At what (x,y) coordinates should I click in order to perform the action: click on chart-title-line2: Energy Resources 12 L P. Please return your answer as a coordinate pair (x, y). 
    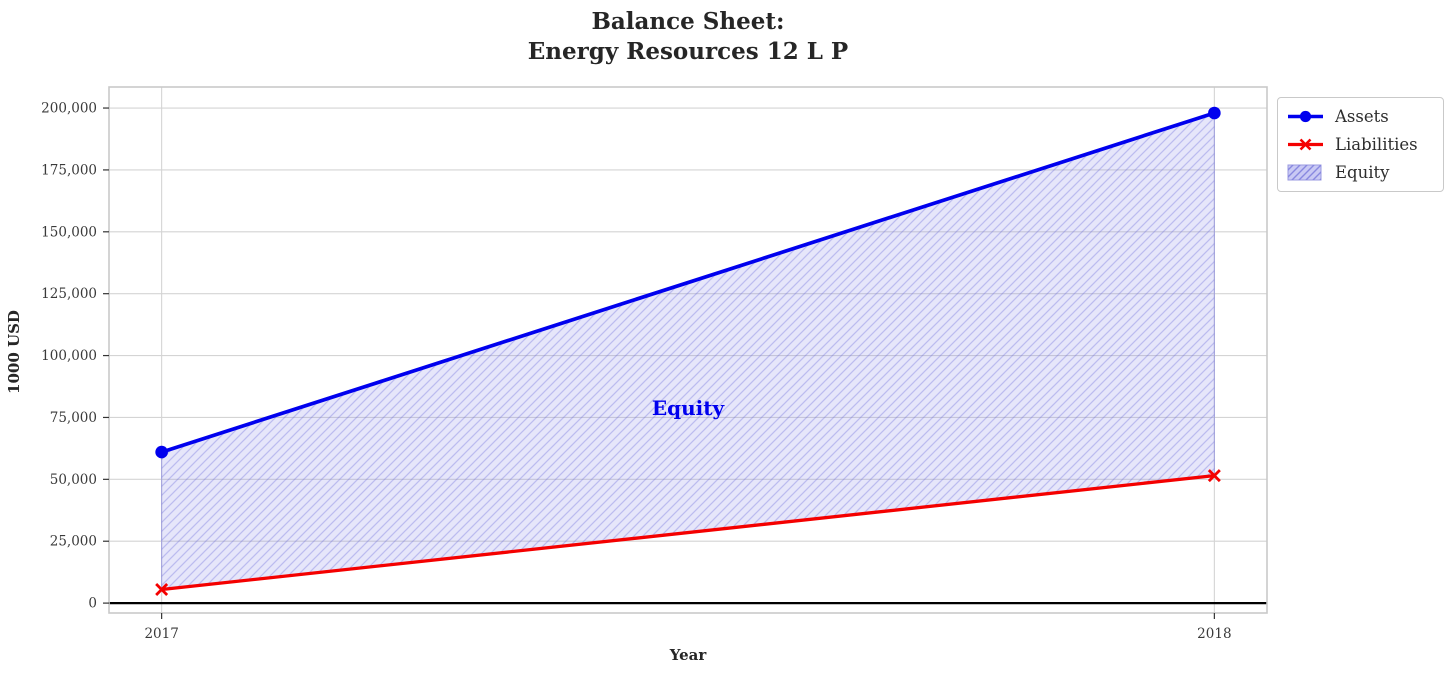
    Looking at the image, I should click on (688, 51).